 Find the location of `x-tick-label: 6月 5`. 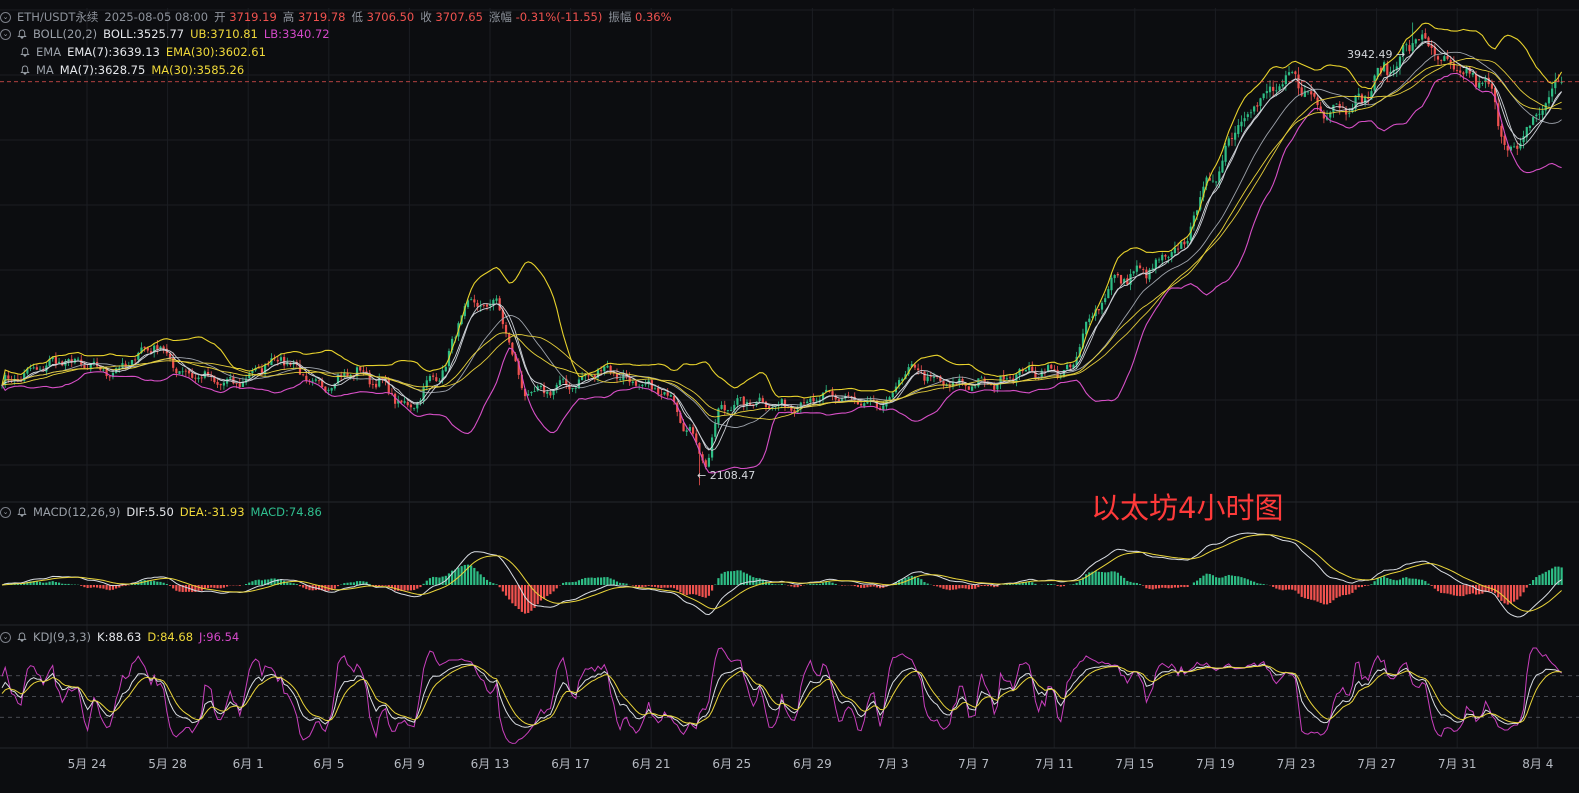

x-tick-label: 6月 5 is located at coordinates (329, 764).